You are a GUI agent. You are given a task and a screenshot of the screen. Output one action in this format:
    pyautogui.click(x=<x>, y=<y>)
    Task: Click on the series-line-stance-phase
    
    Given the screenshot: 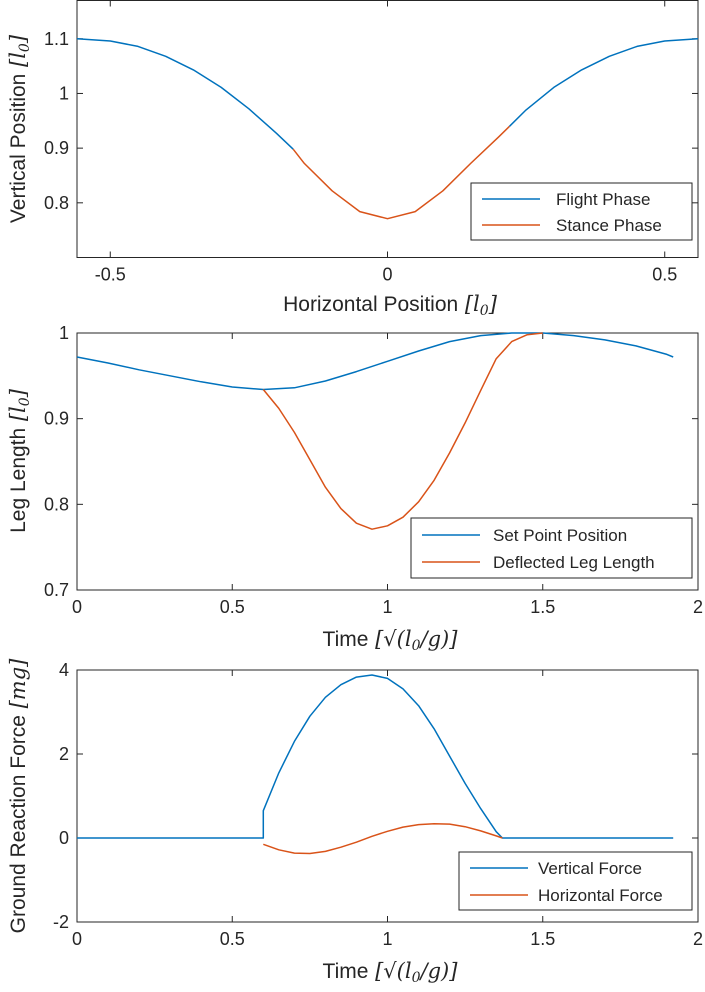 What is the action you would take?
    pyautogui.click(x=401, y=172)
    